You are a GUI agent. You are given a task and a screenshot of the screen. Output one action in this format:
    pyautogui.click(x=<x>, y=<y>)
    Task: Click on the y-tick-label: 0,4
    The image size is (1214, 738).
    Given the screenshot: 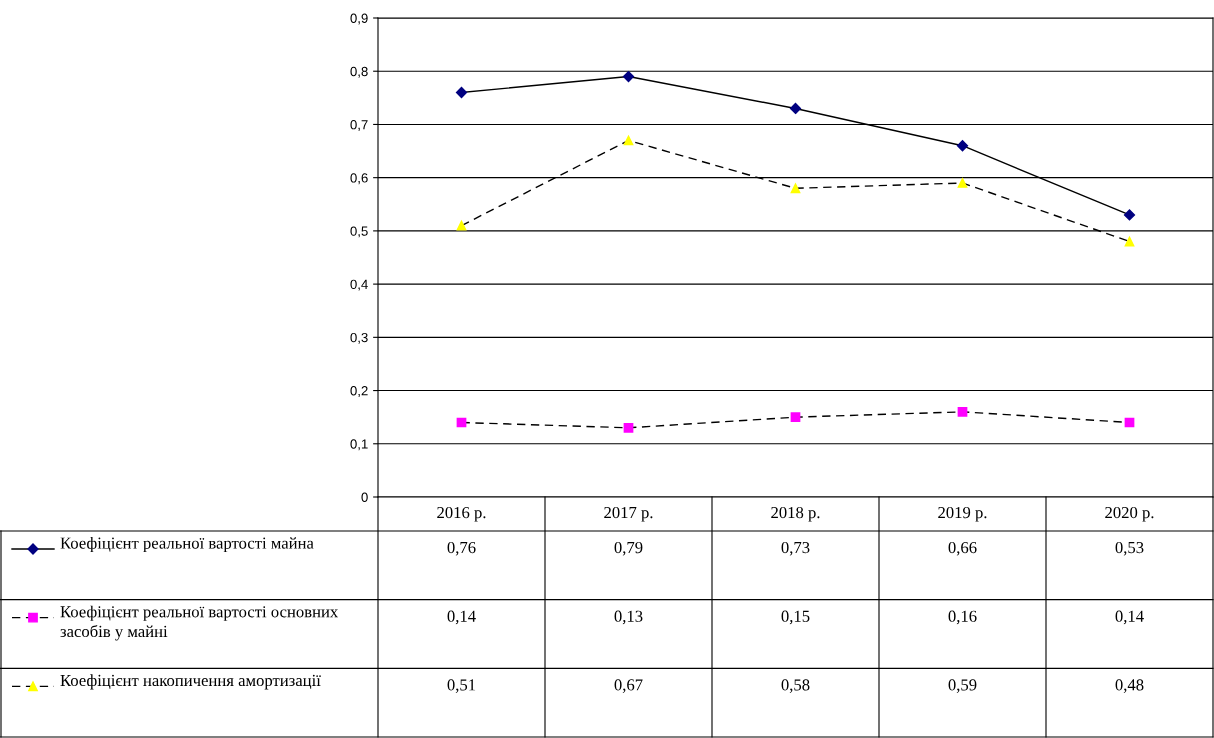 What is the action you would take?
    pyautogui.click(x=359, y=285)
    